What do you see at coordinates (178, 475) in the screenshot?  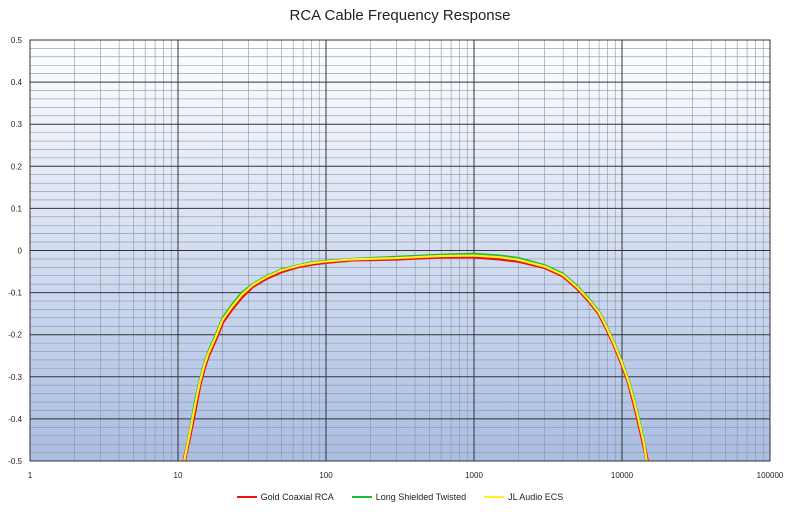 I see `x-tick-label: 10` at bounding box center [178, 475].